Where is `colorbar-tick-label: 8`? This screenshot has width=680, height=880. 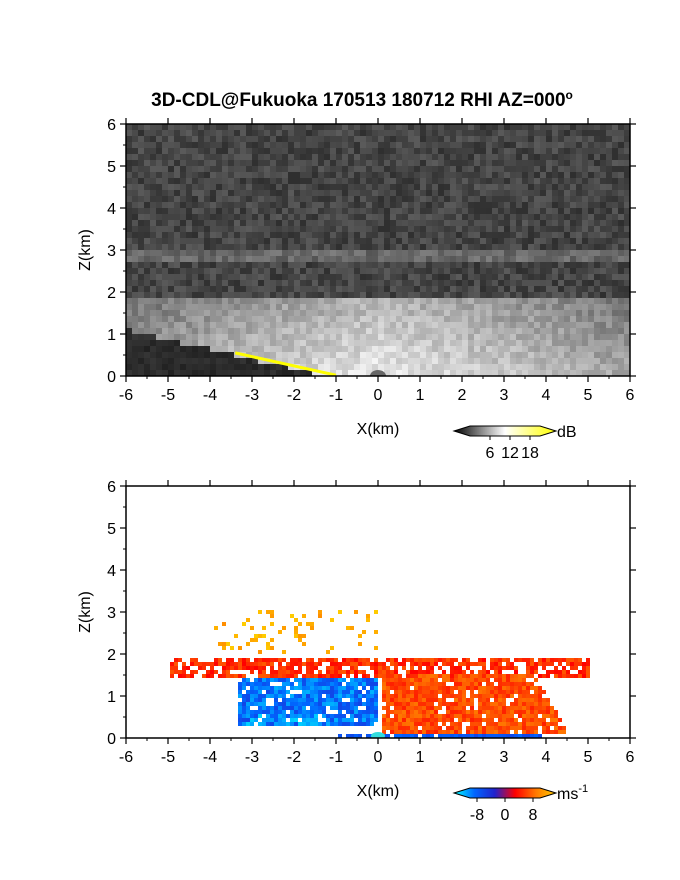
colorbar-tick-label: 8 is located at coordinates (533, 815).